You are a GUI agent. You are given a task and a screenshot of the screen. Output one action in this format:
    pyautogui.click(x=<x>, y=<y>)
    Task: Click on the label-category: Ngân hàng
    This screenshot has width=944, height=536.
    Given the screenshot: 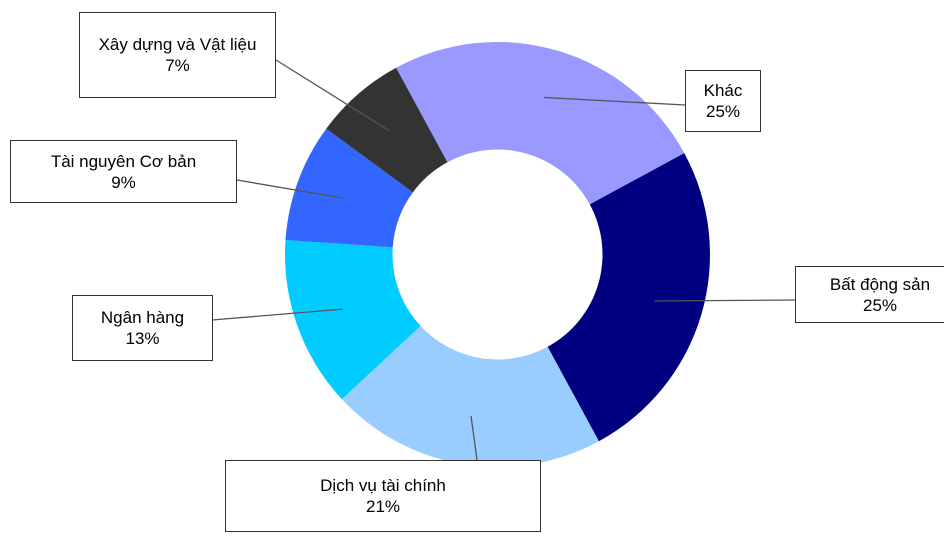 What is the action you would take?
    pyautogui.click(x=142, y=317)
    